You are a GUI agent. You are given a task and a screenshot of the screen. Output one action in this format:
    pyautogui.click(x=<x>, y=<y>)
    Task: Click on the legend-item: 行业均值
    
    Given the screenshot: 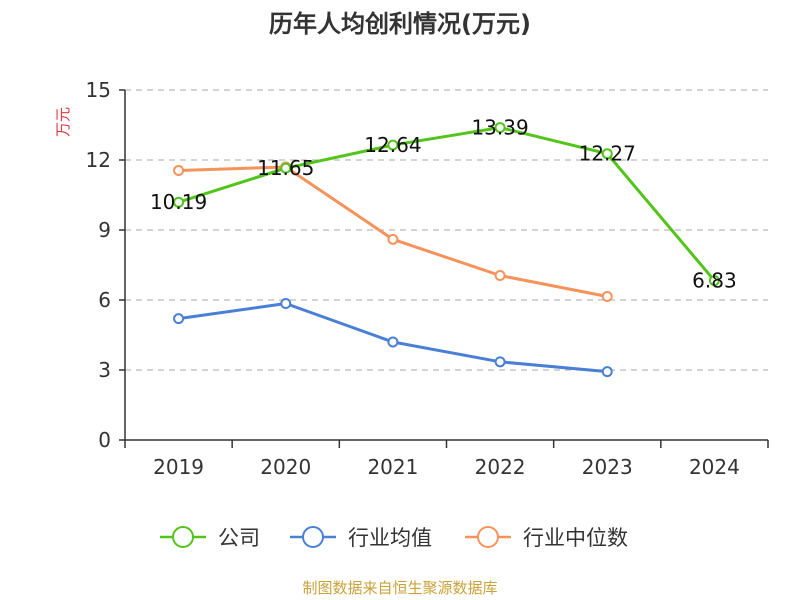 What is the action you would take?
    pyautogui.click(x=361, y=538)
    